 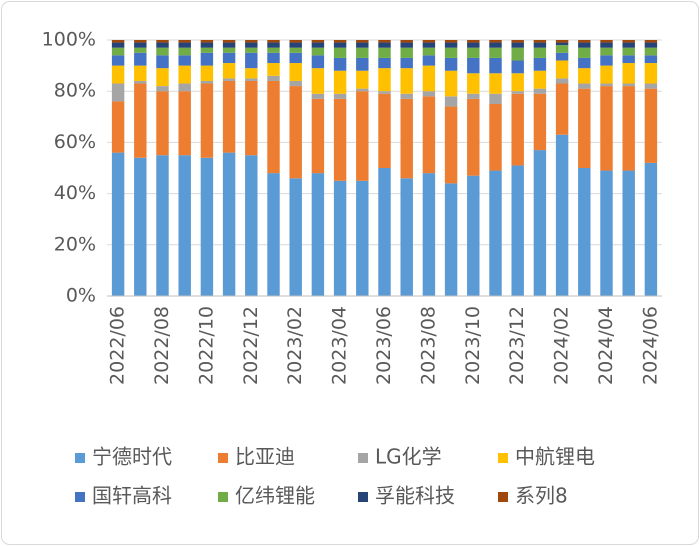 I want to click on y-tick-label: 40%, so click(x=75, y=193).